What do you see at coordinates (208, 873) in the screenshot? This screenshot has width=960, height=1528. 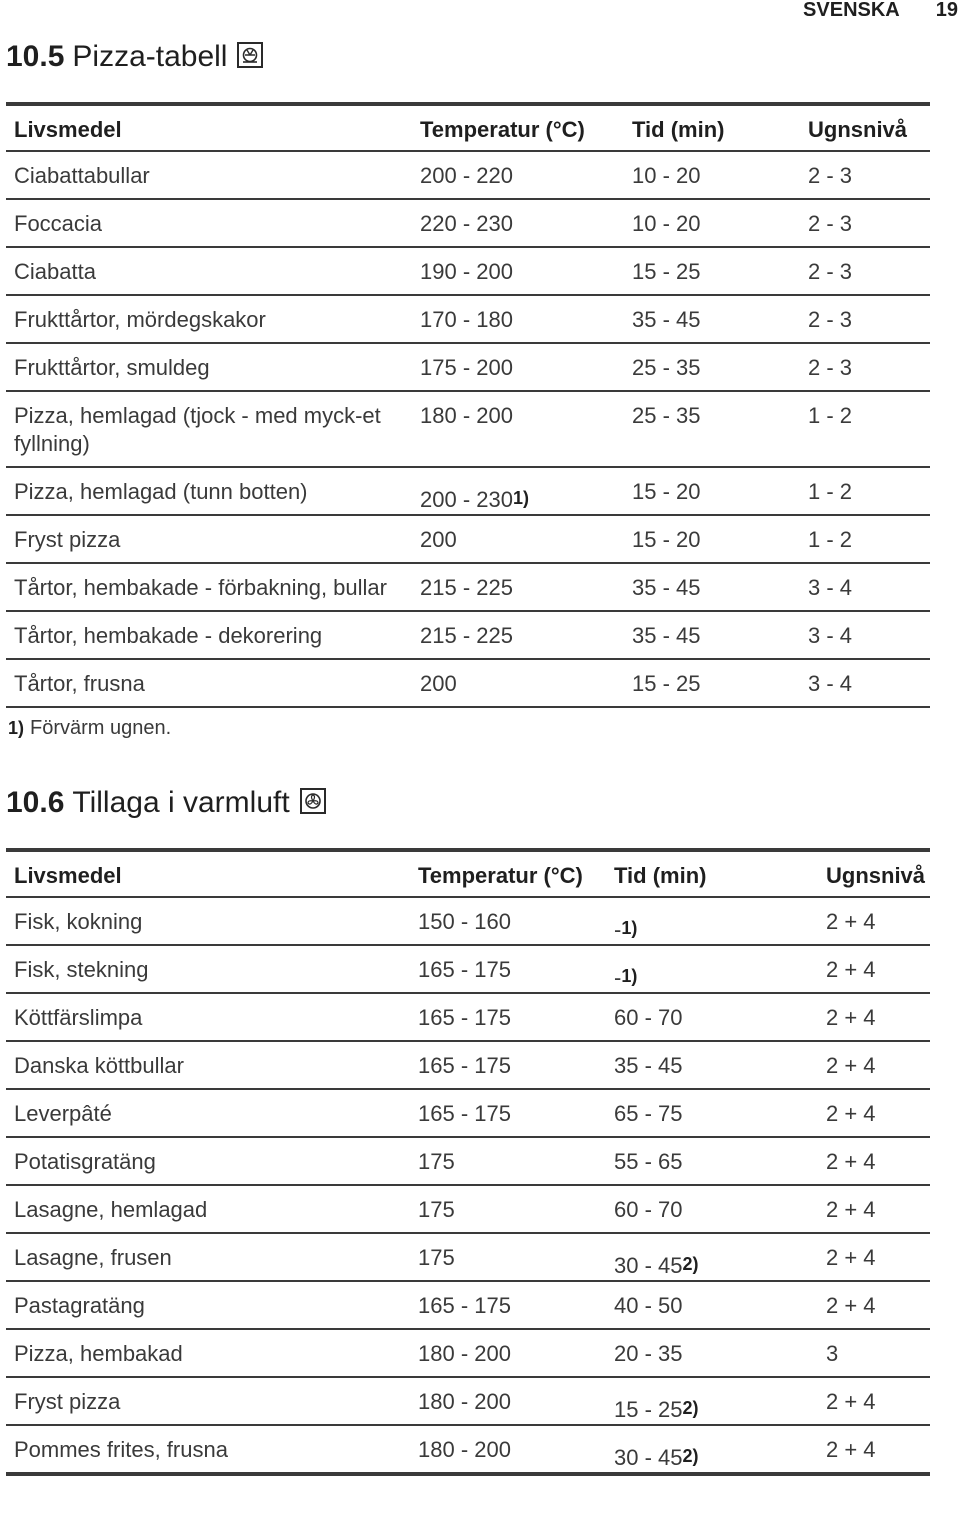 I see `column-header-food: Livsmedel` at bounding box center [208, 873].